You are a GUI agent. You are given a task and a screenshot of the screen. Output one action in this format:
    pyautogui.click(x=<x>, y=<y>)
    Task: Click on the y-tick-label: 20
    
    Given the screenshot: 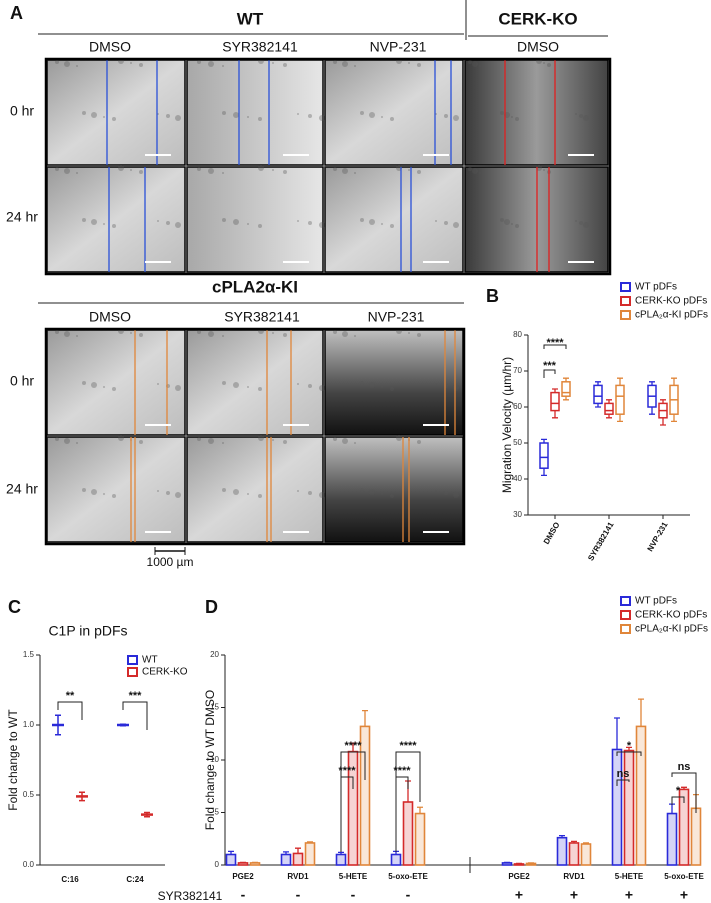 What is the action you would take?
    pyautogui.click(x=214, y=654)
    